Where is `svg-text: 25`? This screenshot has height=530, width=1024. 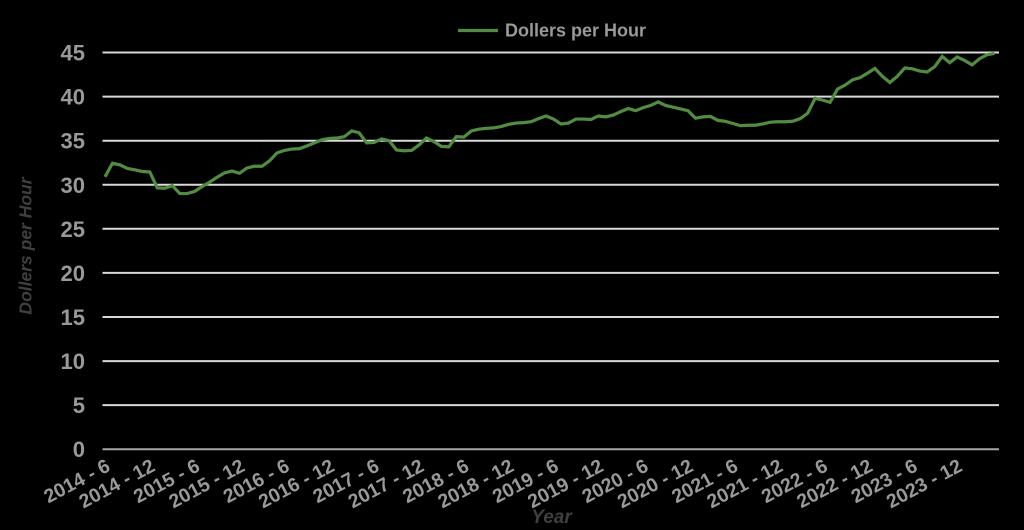
svg-text: 25 is located at coordinates (73, 229).